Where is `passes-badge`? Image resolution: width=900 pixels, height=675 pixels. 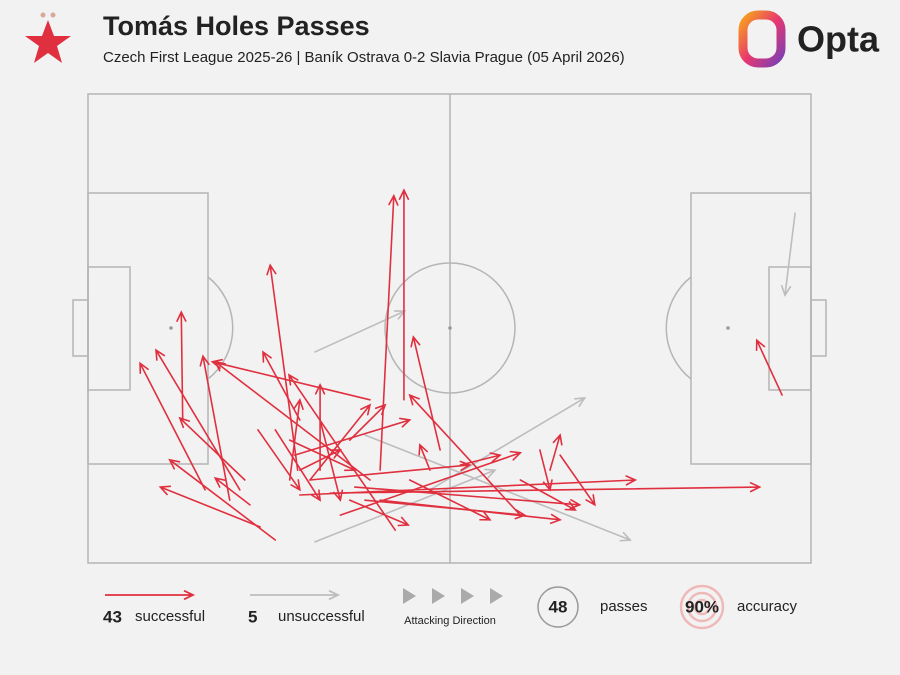
passes-badge is located at coordinates (558, 607).